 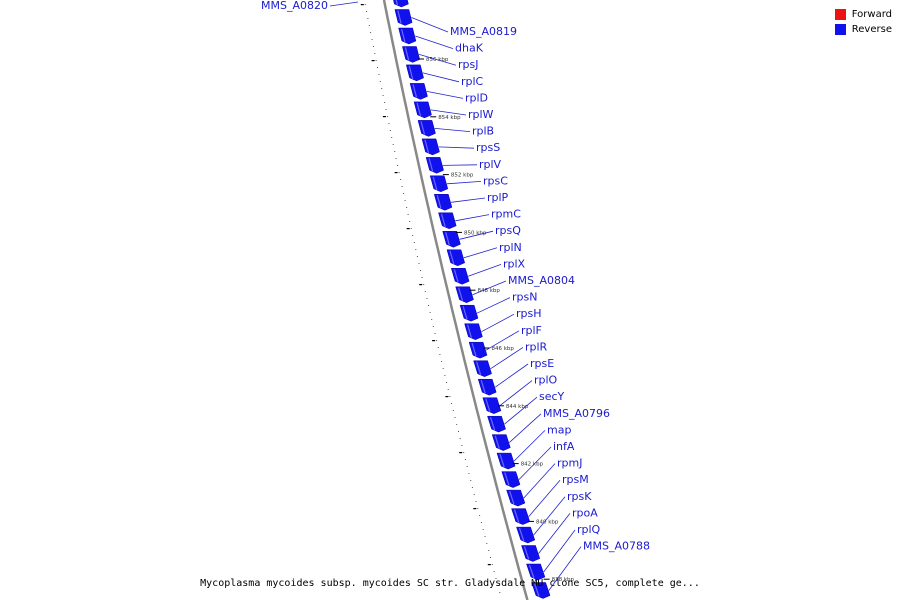 I want to click on gene-block-rplB, so click(x=426, y=128).